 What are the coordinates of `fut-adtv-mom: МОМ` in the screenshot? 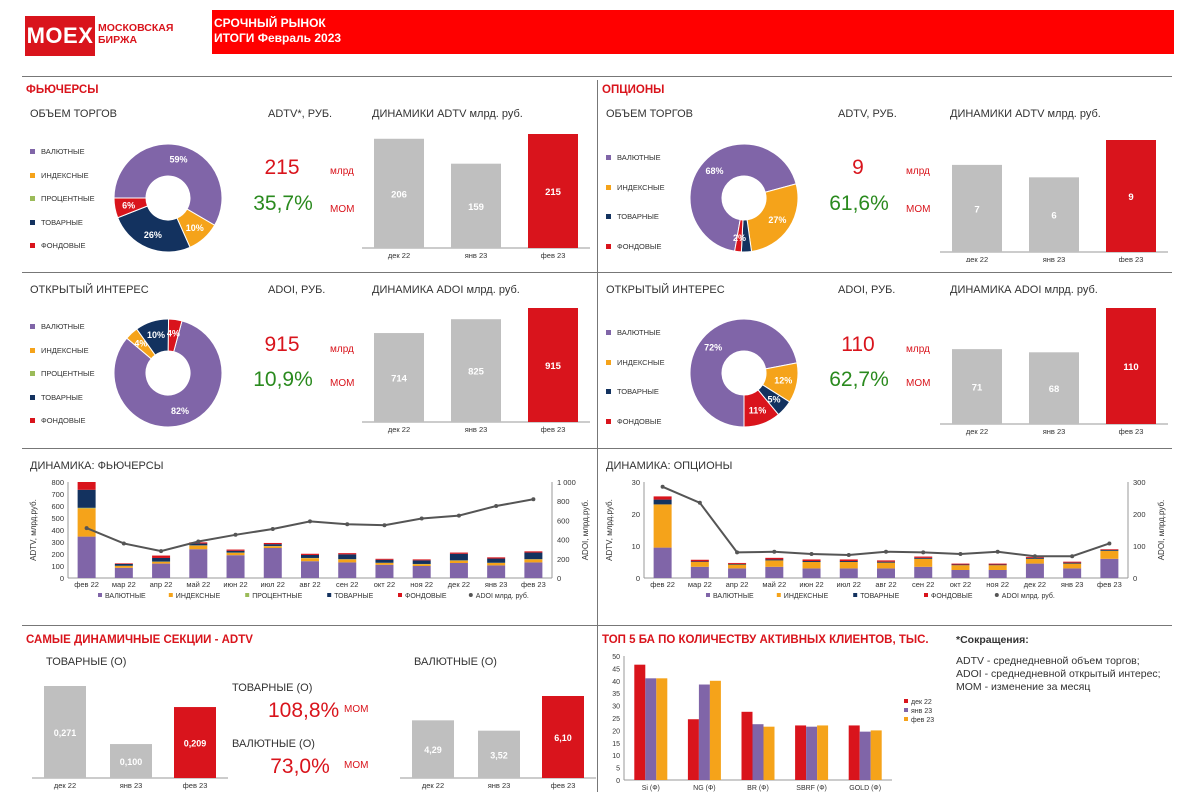 It's located at (342, 209).